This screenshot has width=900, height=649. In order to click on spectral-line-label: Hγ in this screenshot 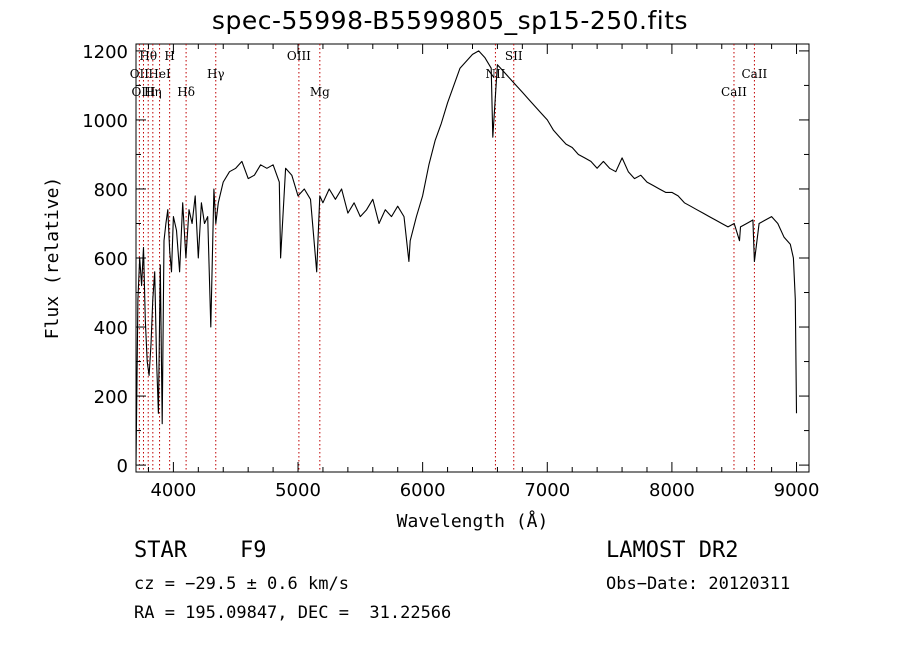, I will do `click(216, 74)`.